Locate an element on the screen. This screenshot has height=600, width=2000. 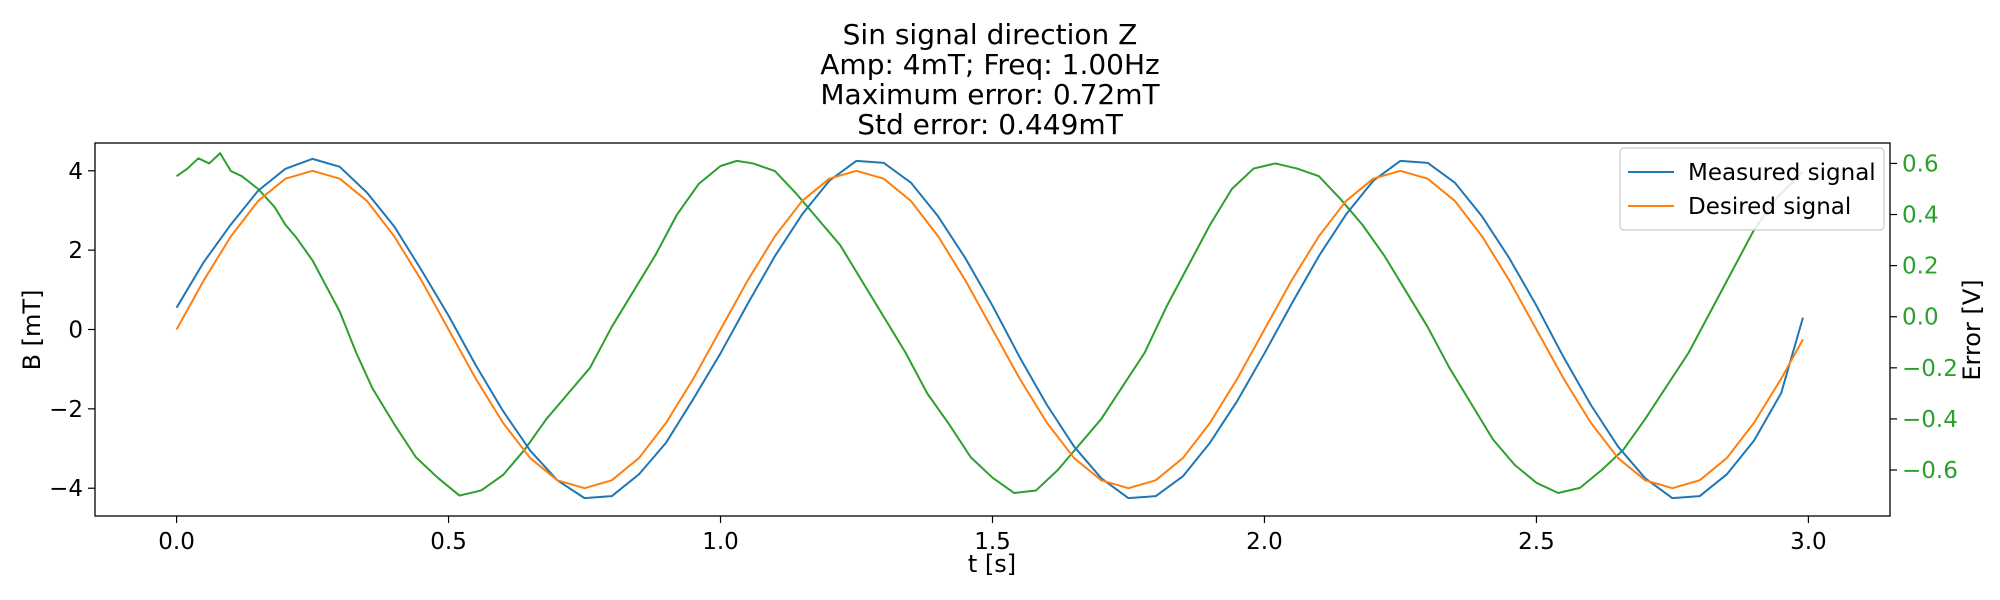
legend-label-desired: Desired signal is located at coordinates (1769, 207).